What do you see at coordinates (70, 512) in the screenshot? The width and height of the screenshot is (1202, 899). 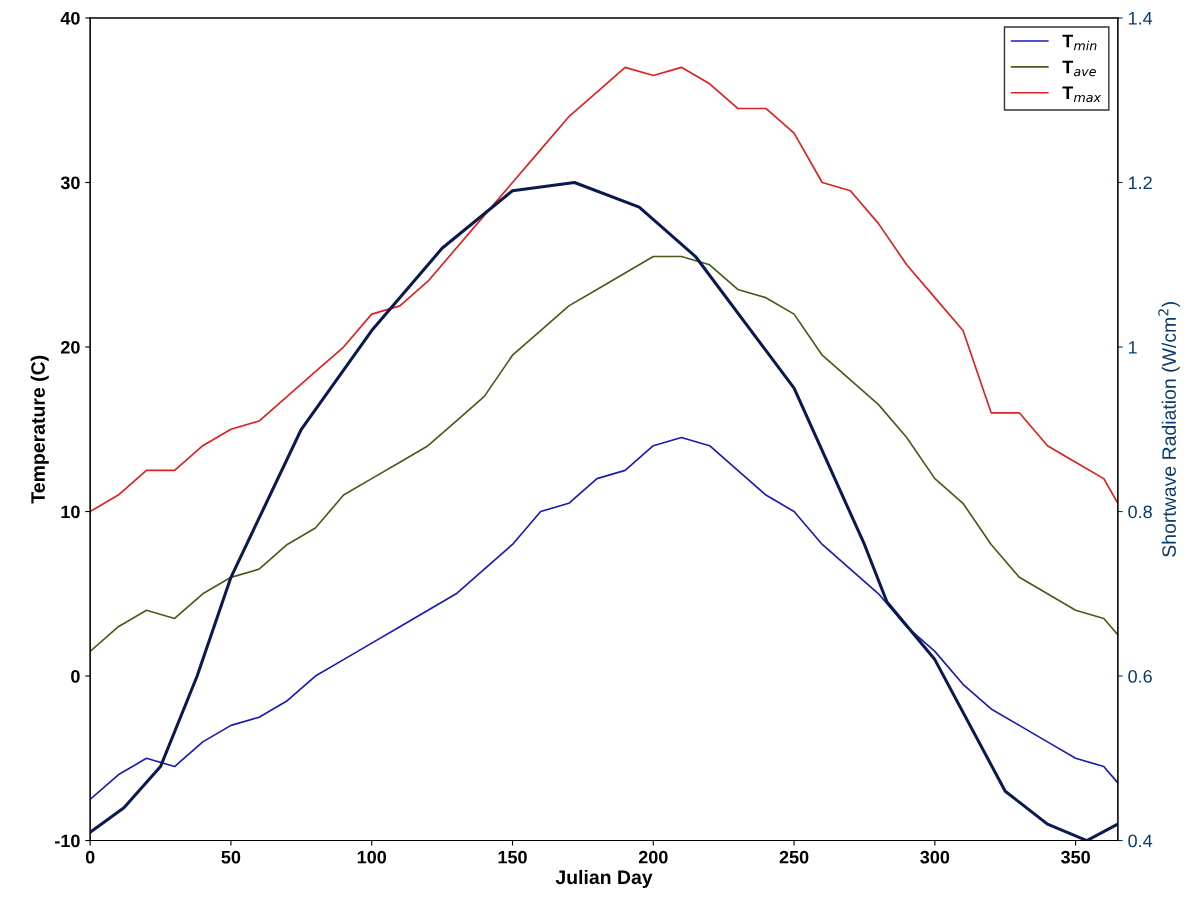 I see `y-tick-label: 10` at bounding box center [70, 512].